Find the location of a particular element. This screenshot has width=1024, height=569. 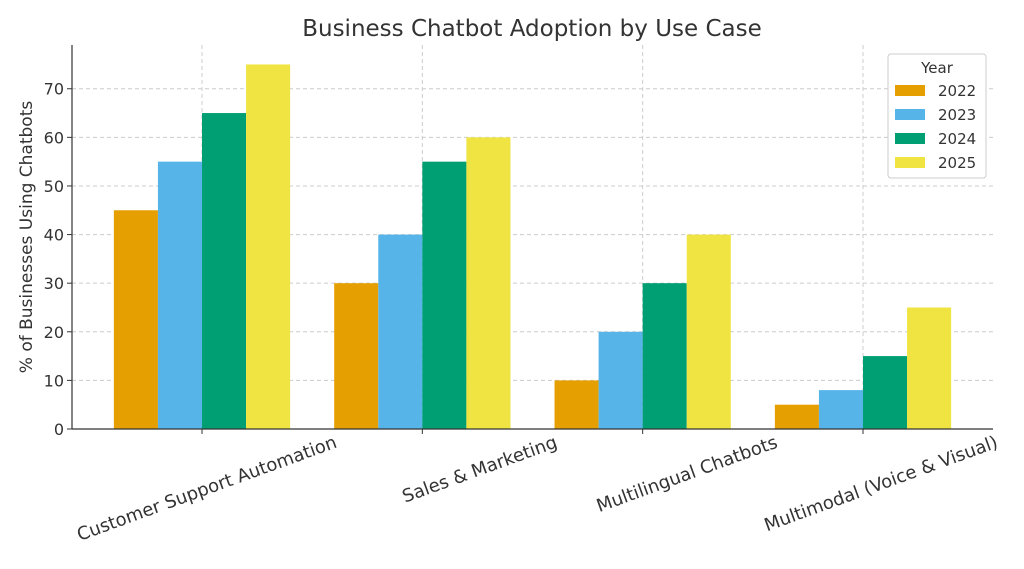

legend-label: 2023 is located at coordinates (957, 115).